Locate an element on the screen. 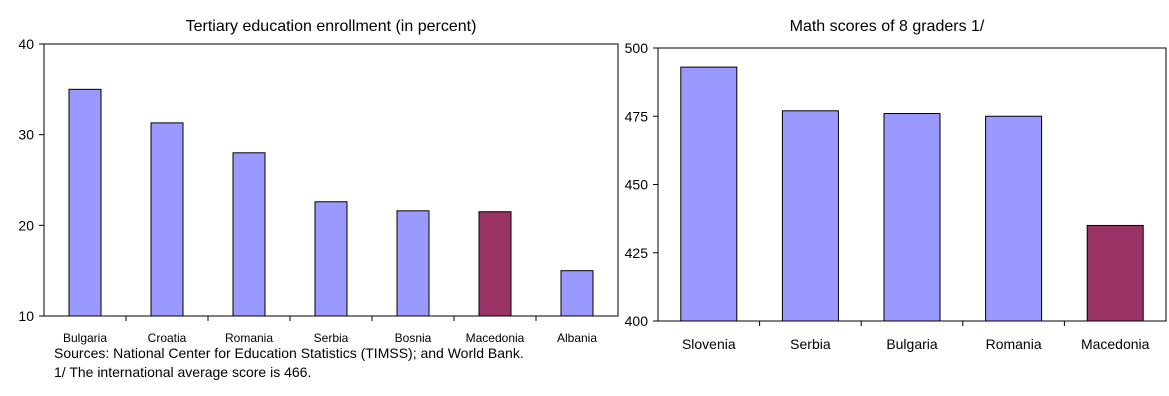 The image size is (1169, 396). y-tick-label: 400 is located at coordinates (637, 321).